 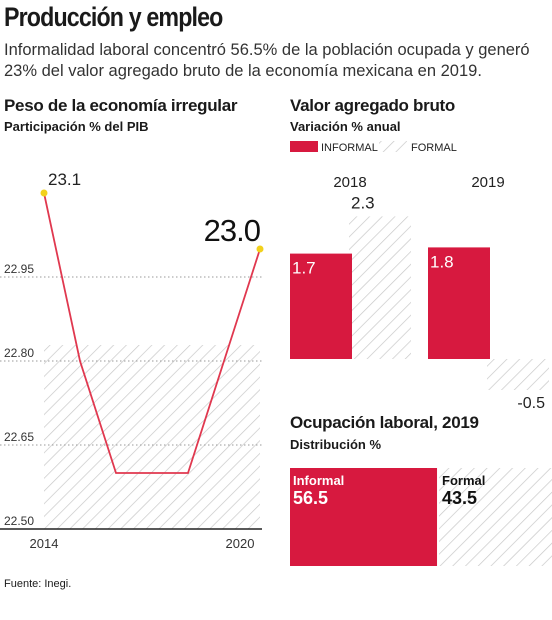 What do you see at coordinates (442, 261) in the screenshot?
I see `bar-informal-label-2019: 1.8` at bounding box center [442, 261].